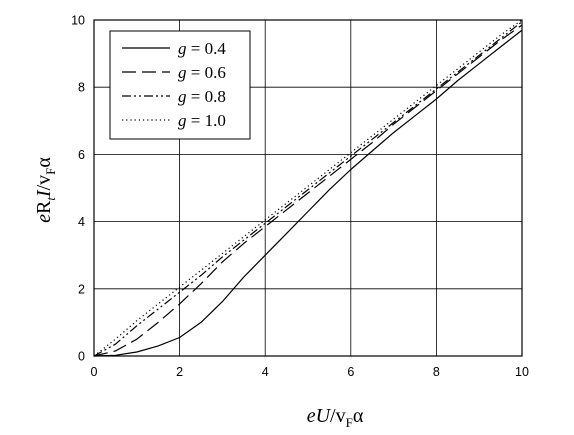 The image size is (574, 435). What do you see at coordinates (350, 372) in the screenshot?
I see `x-tick-label: 6` at bounding box center [350, 372].